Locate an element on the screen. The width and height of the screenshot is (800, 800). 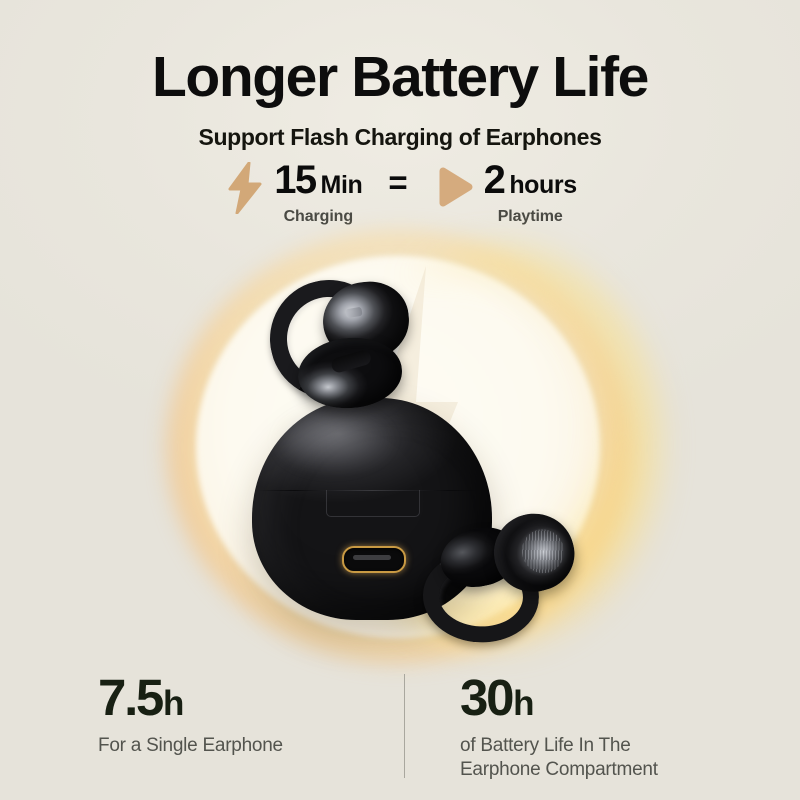
stat-single-earphone: 7.5 h For a Single Earphone is located at coordinates (190, 715).